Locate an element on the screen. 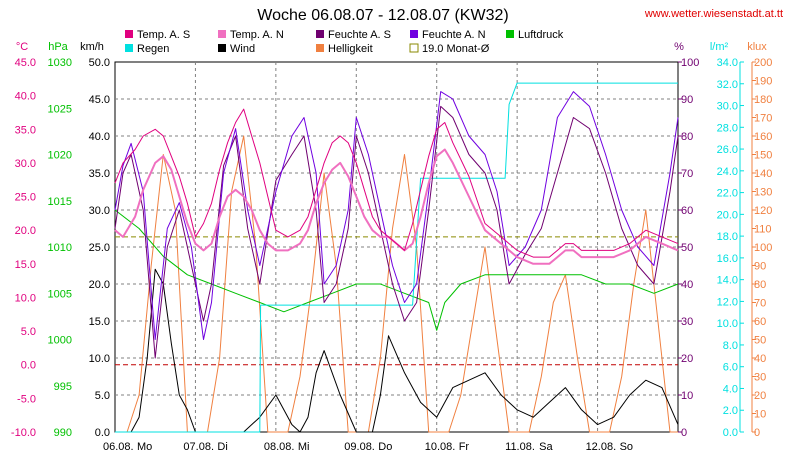 The height and width of the screenshot is (460, 790). legend-label: Temp. A. N is located at coordinates (257, 35).